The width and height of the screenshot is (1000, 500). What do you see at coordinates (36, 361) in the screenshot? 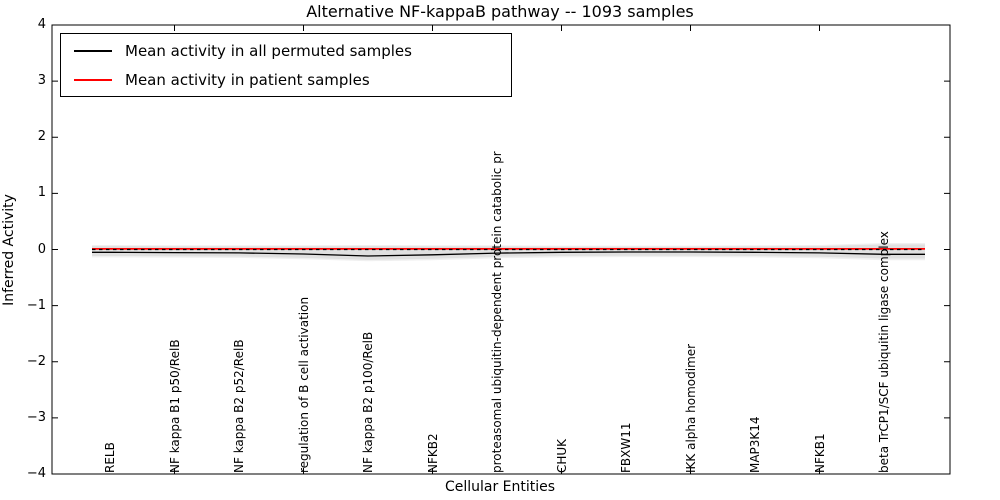
I see `y-tick-label: −2` at bounding box center [36, 361].